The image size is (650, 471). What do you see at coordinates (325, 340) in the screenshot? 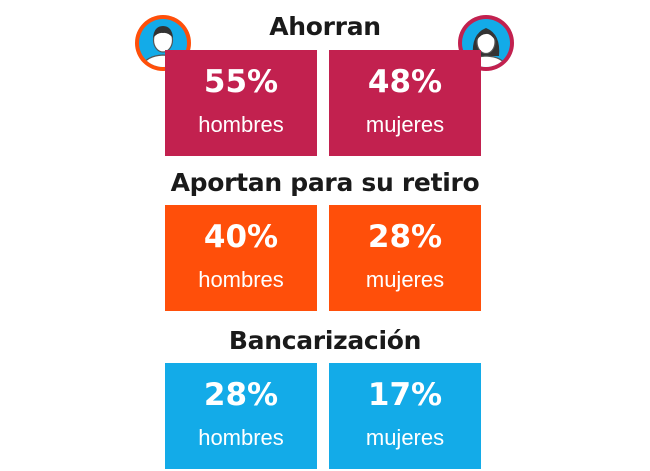
I see `section-title-bancarizacion: Bancarización` at bounding box center [325, 340].